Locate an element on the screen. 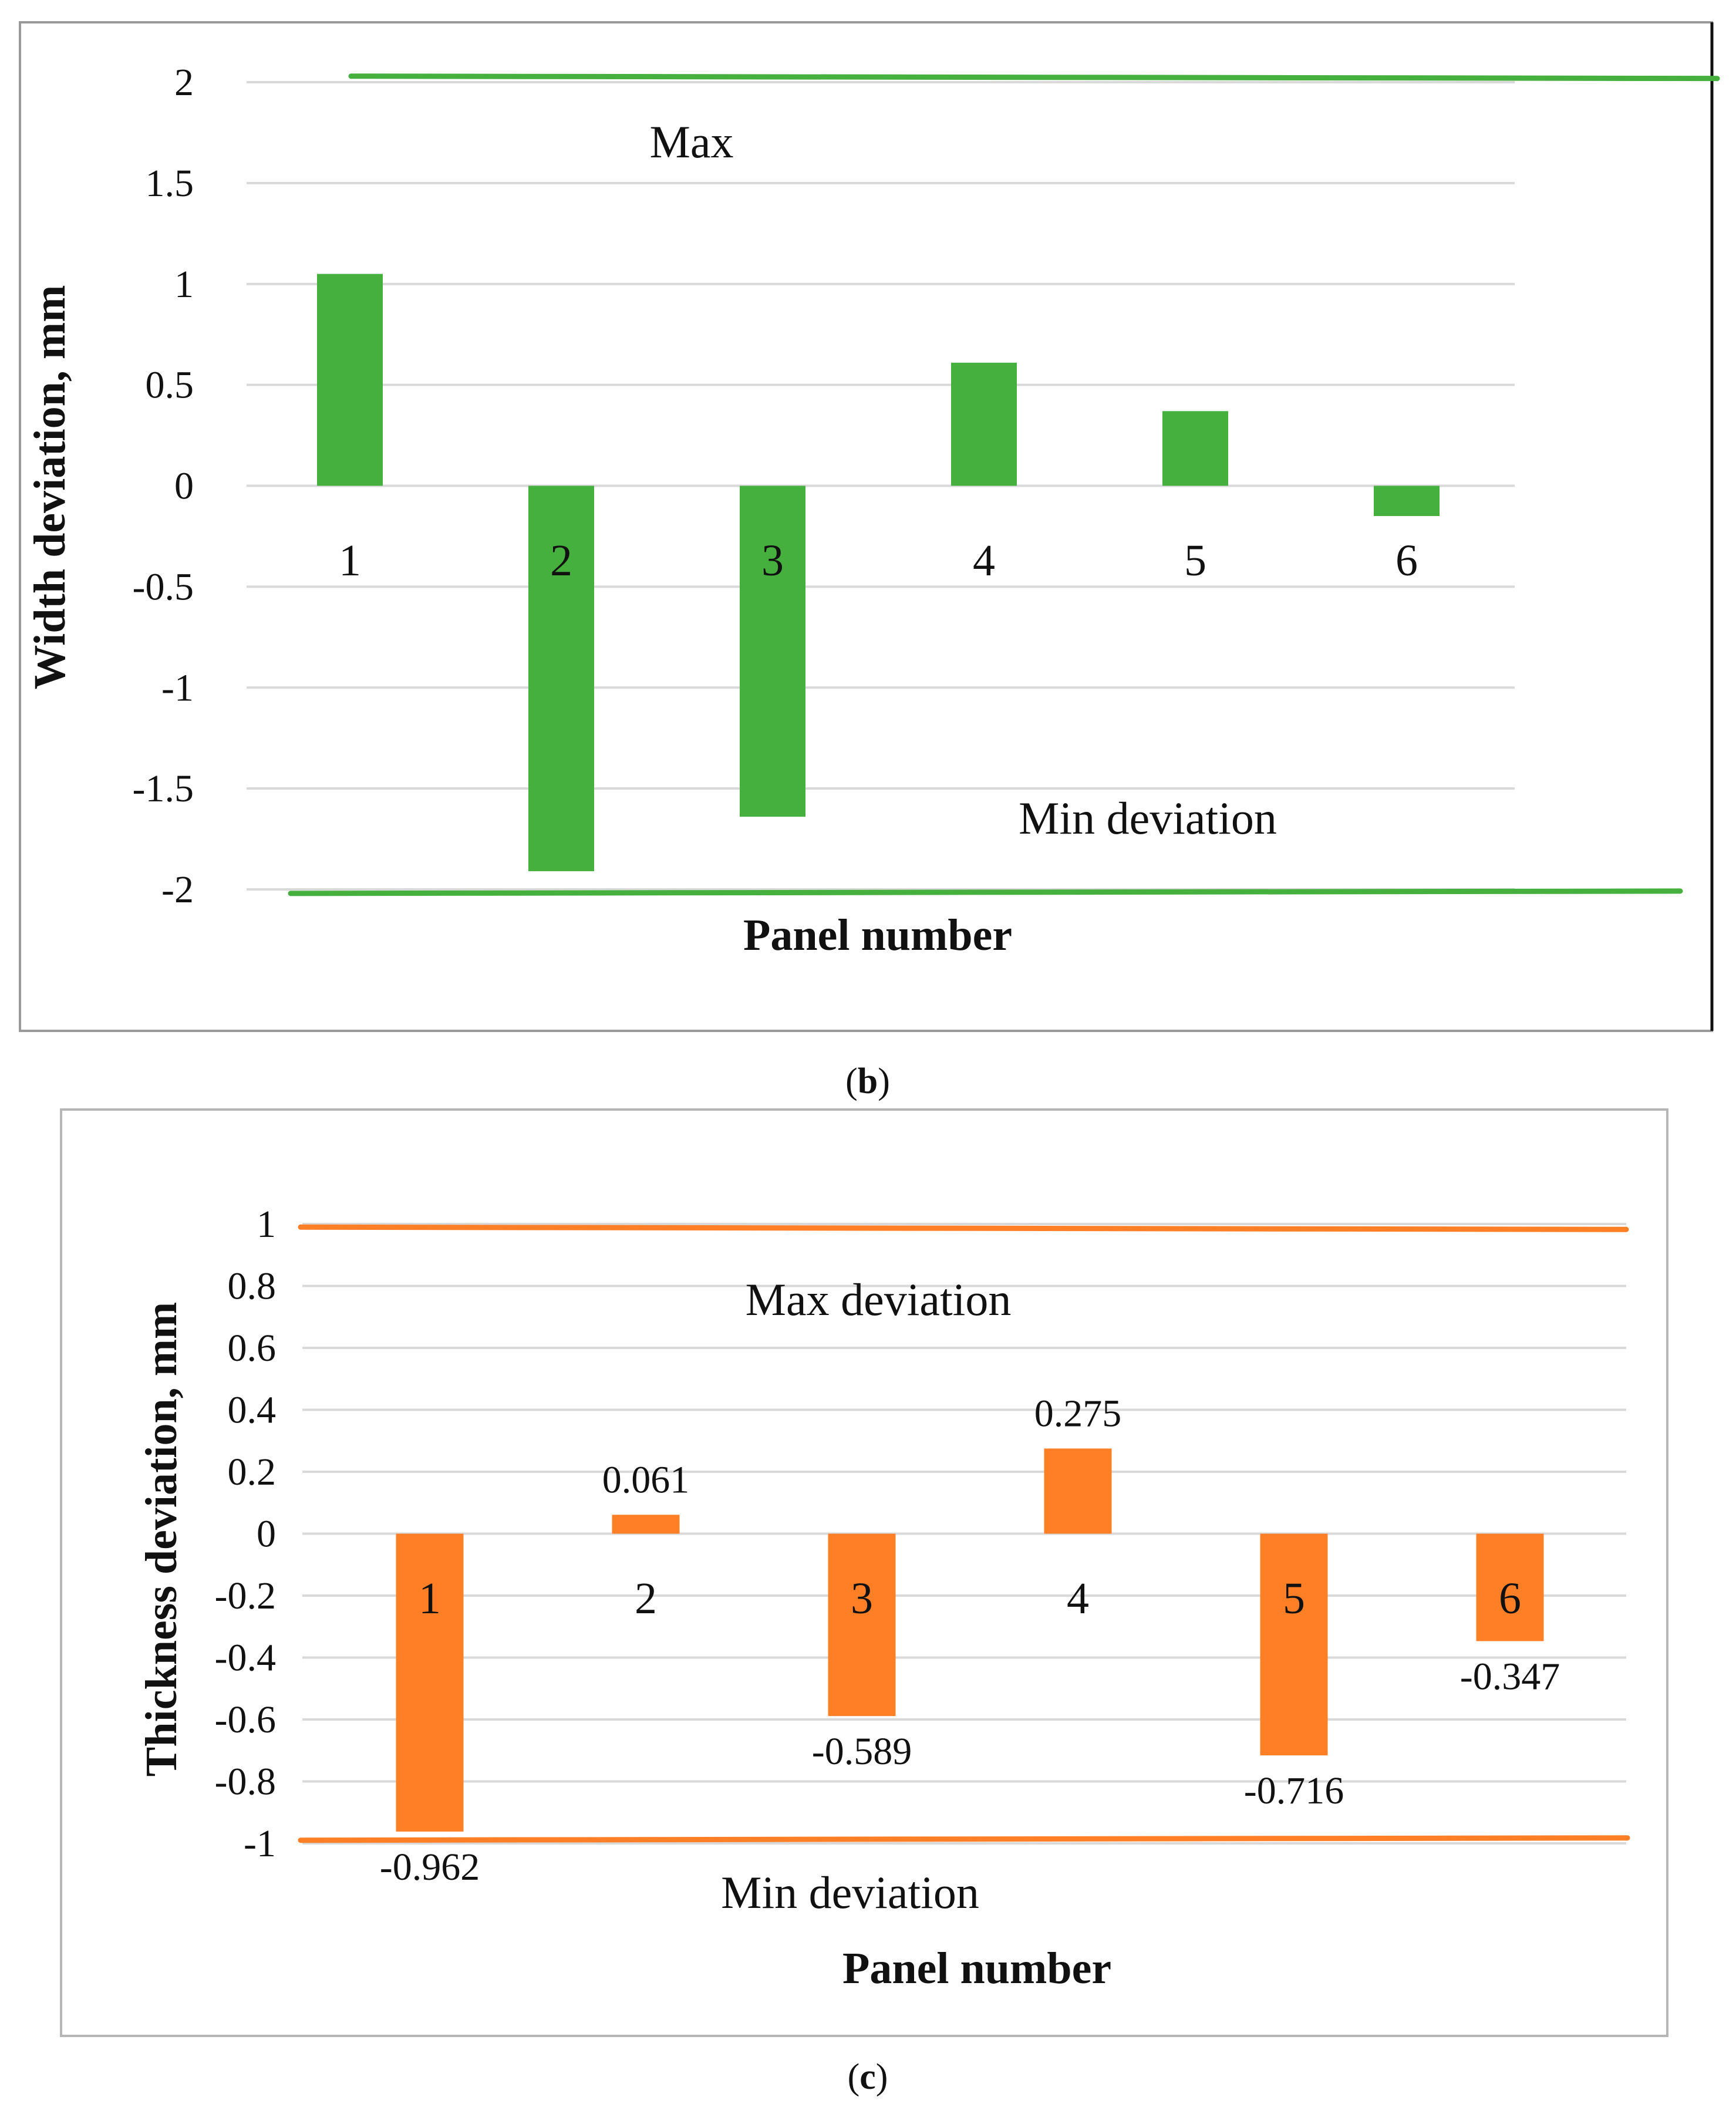  y-tick-label: 0.4 is located at coordinates (252, 1410).